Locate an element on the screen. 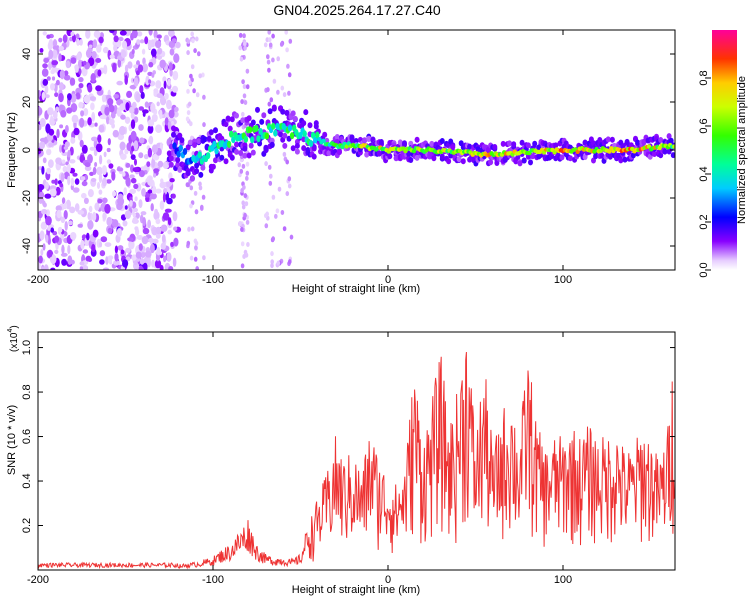 Image resolution: width=750 pixels, height=600 pixels. spectrogram-x-tick-label: 0 is located at coordinates (388, 280).